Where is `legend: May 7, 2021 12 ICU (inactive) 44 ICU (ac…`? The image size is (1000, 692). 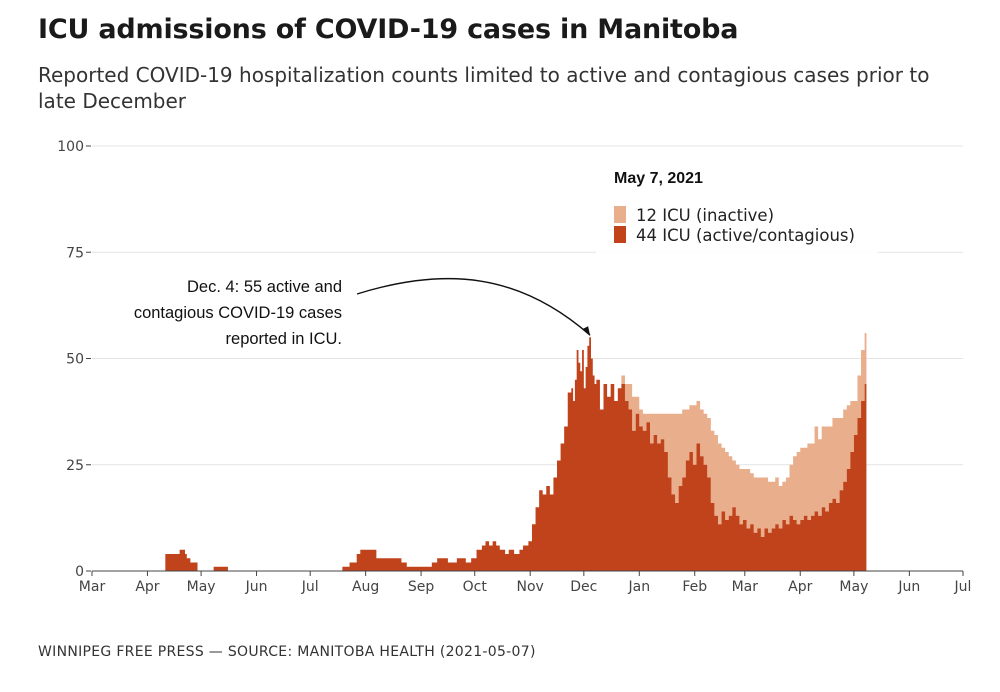 legend: May 7, 2021 12 ICU (inactive) 44 ICU (ac… is located at coordinates (737, 206).